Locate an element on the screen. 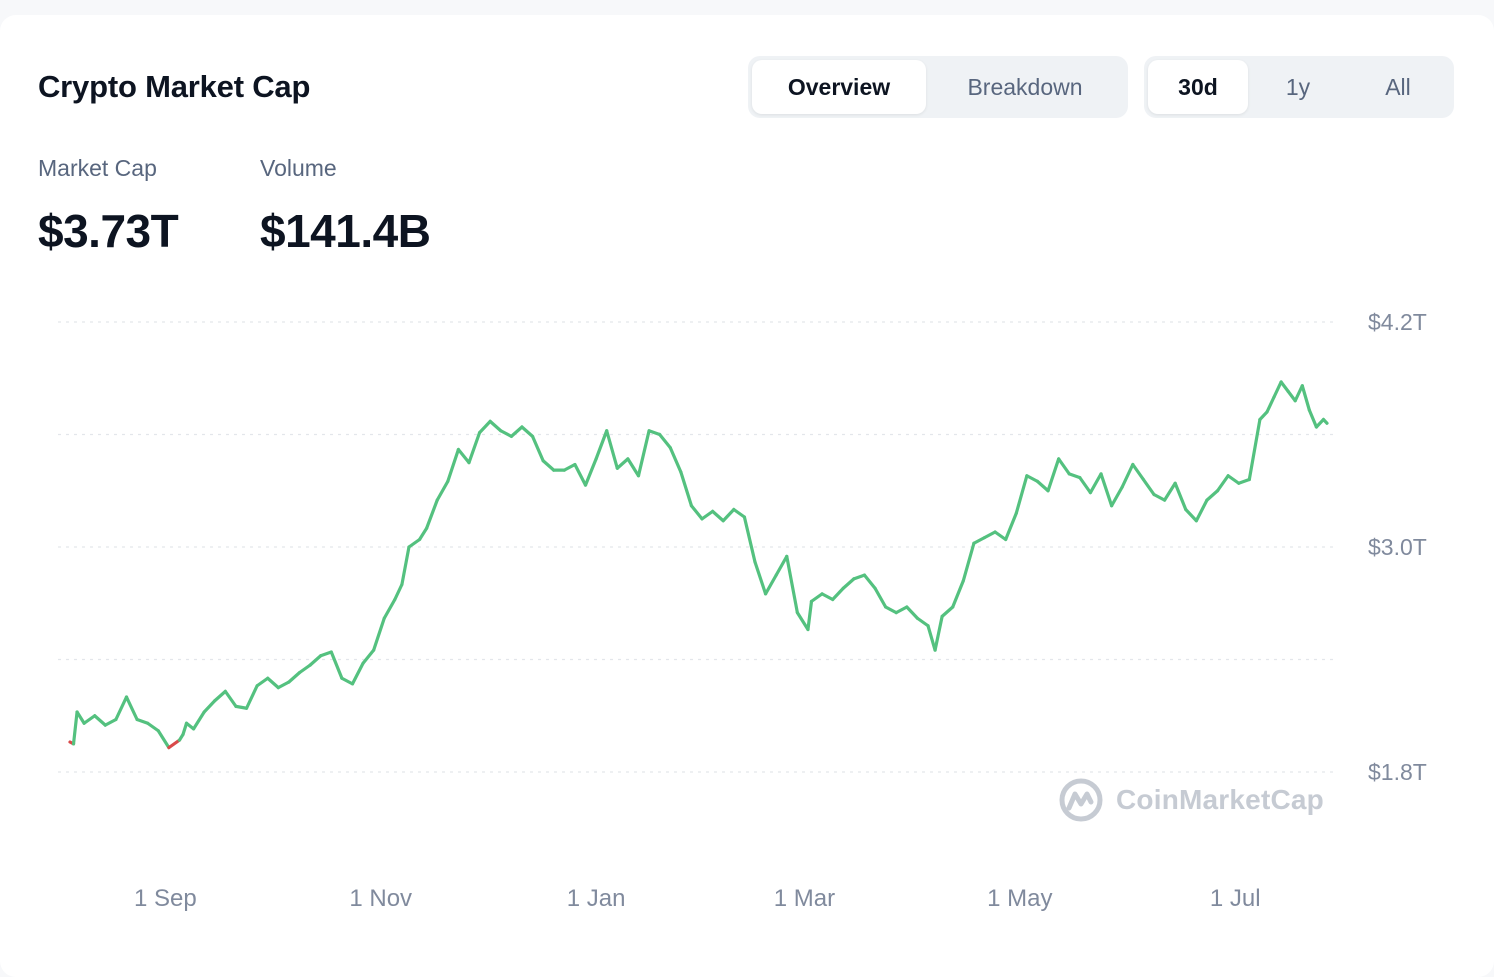  market-cap-value: $3.73T is located at coordinates (108, 231).